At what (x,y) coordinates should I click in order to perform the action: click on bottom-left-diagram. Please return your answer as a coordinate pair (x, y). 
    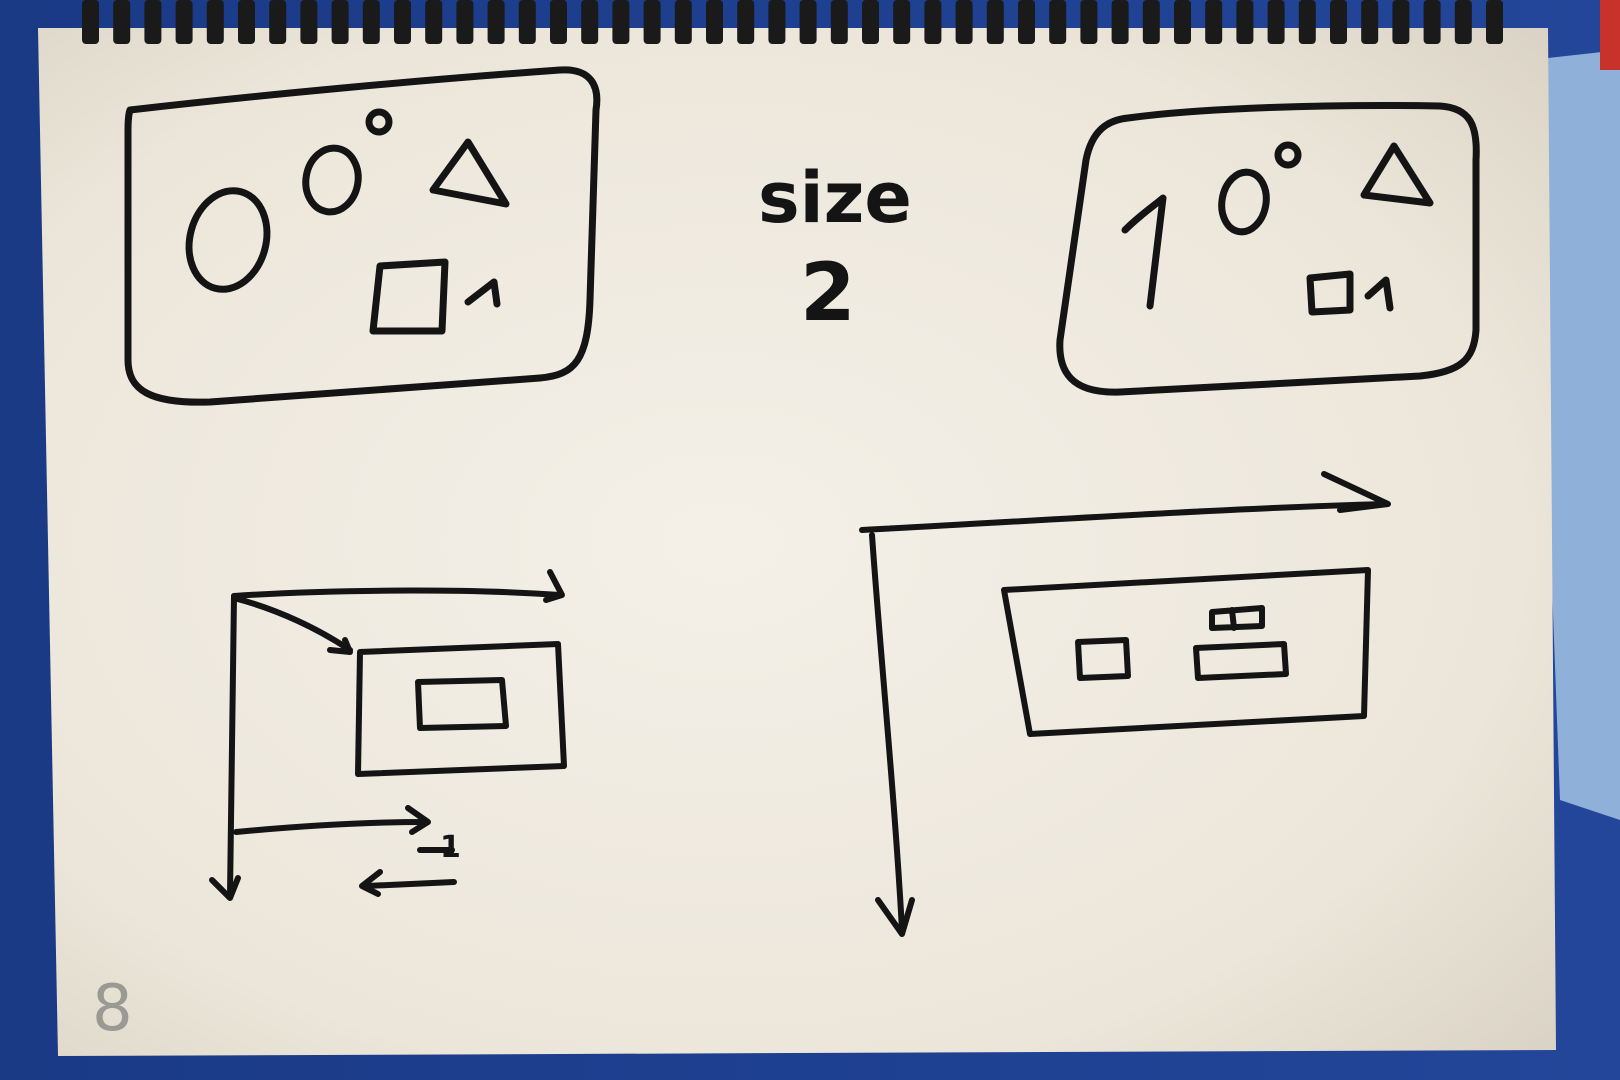
    Looking at the image, I should click on (388, 735).